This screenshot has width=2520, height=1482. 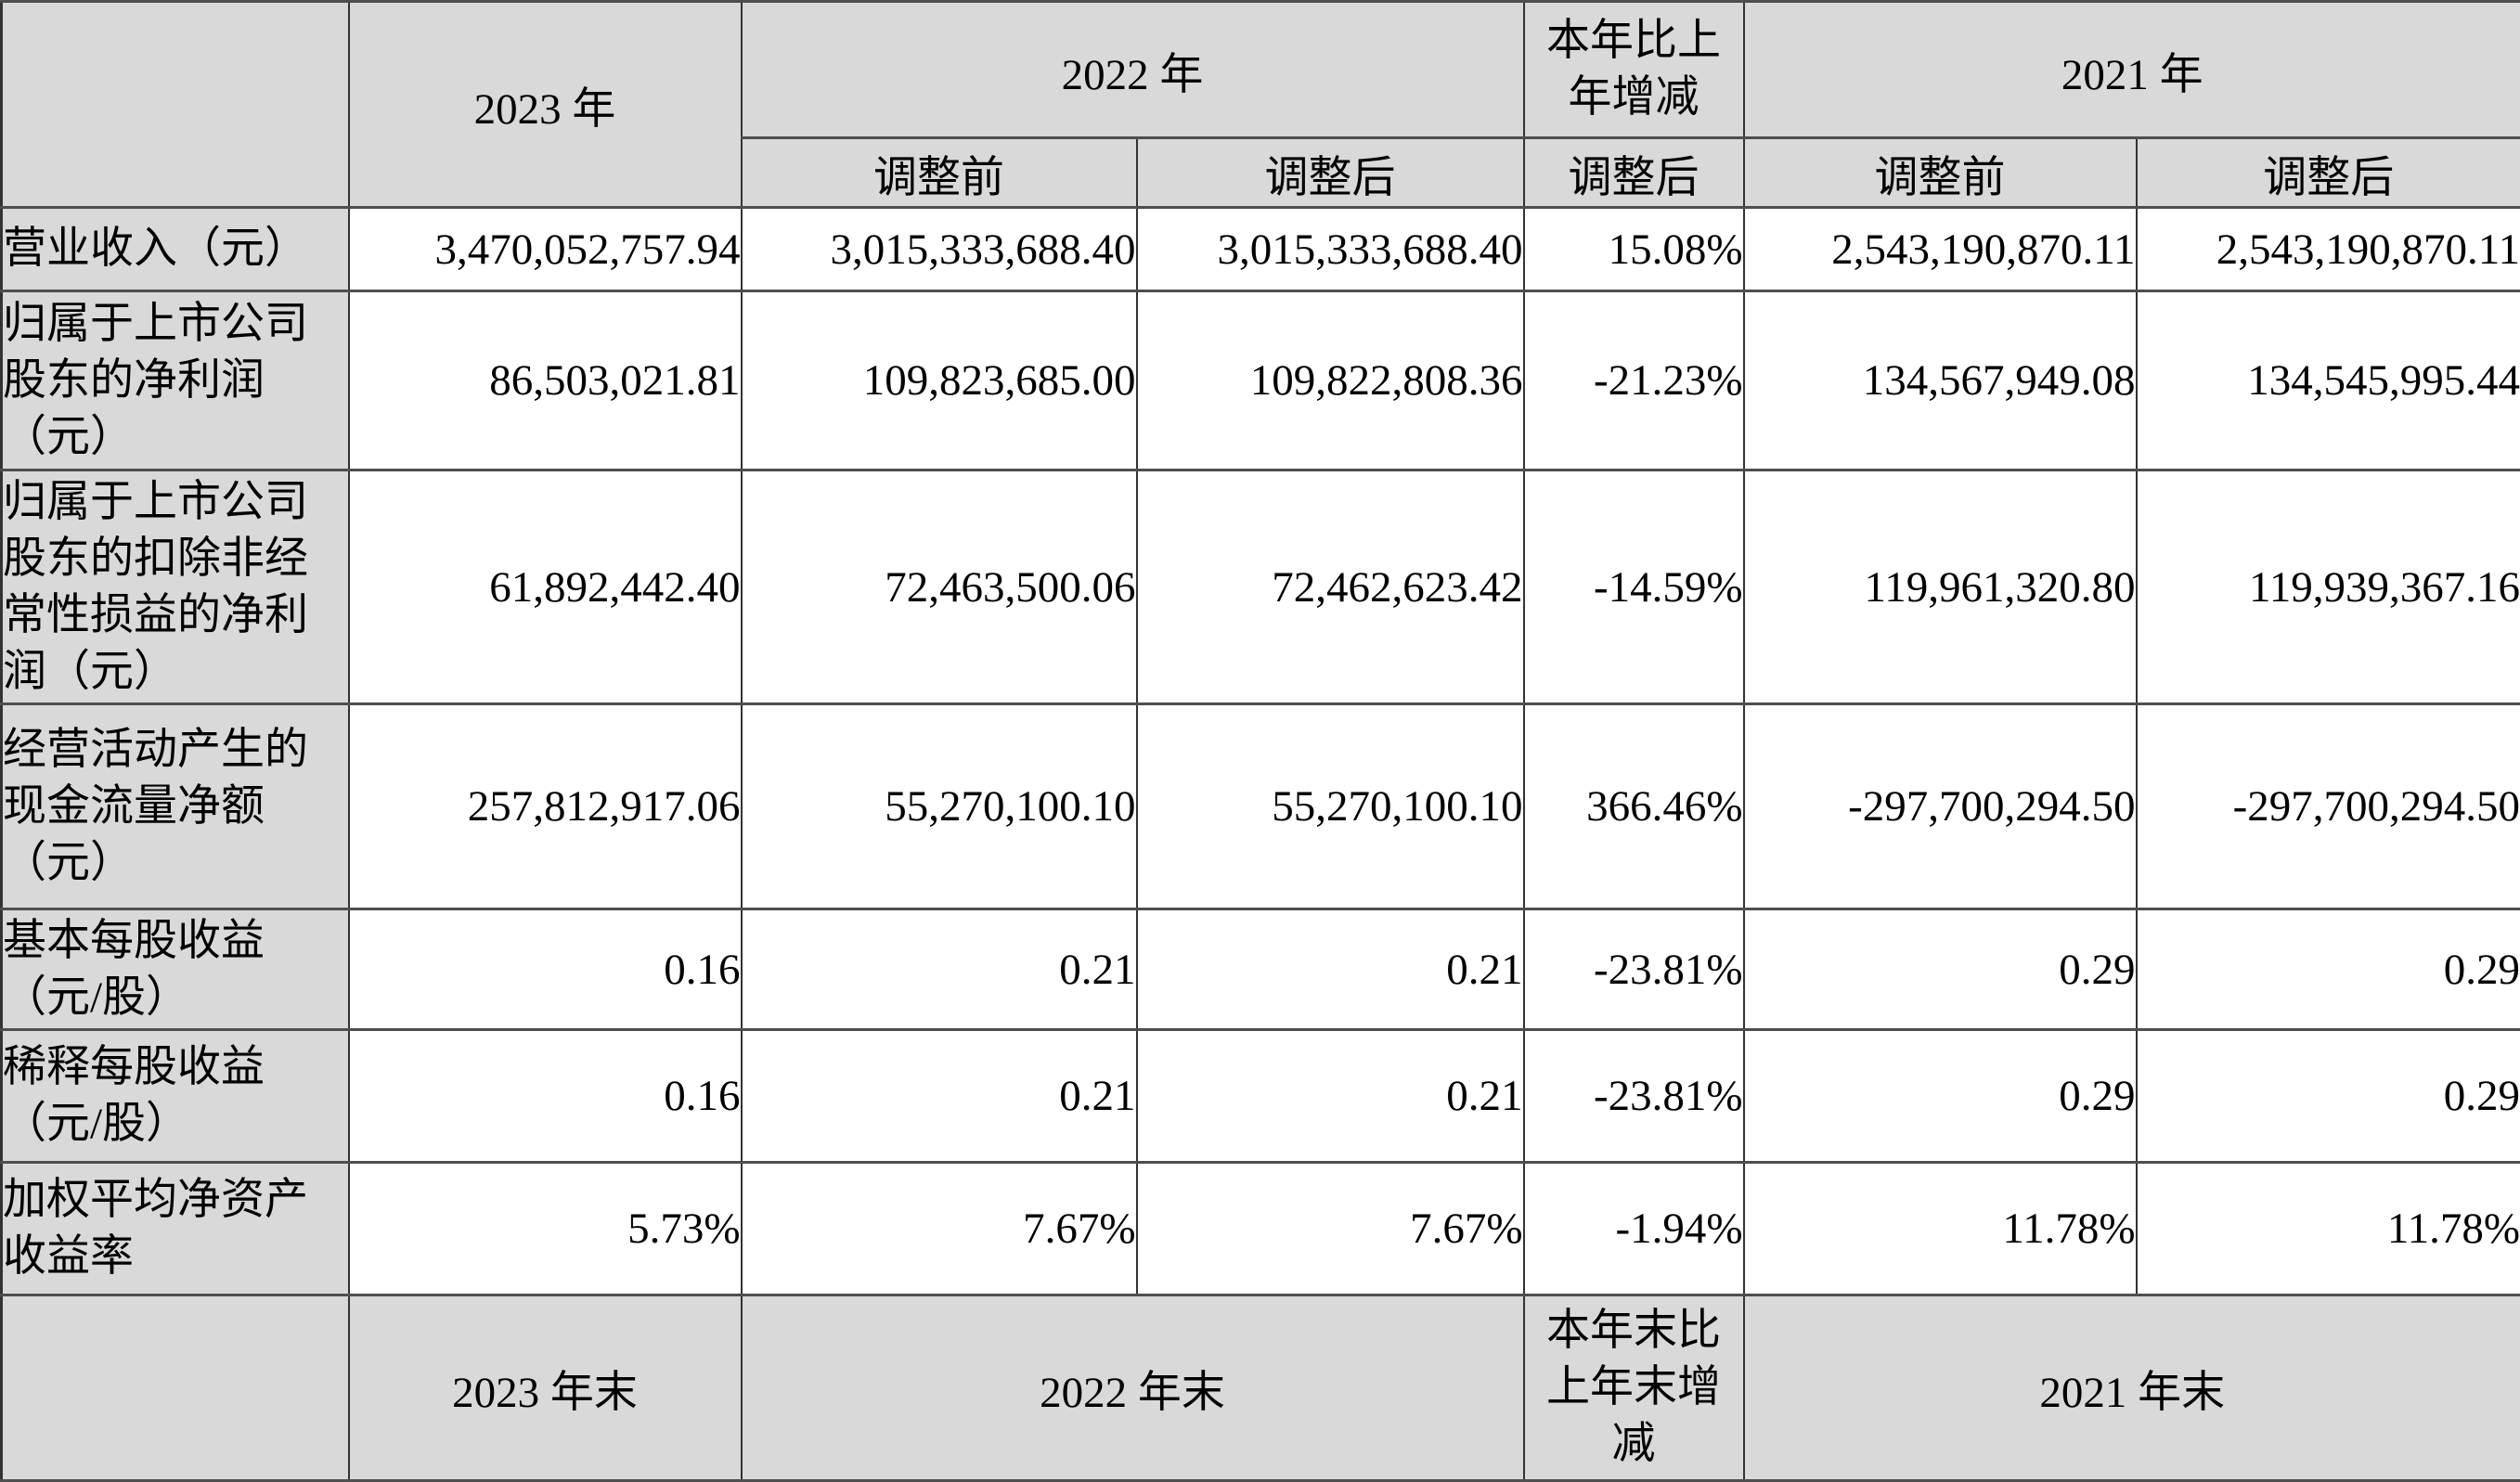 I want to click on footer-blank-cell, so click(x=175, y=1388).